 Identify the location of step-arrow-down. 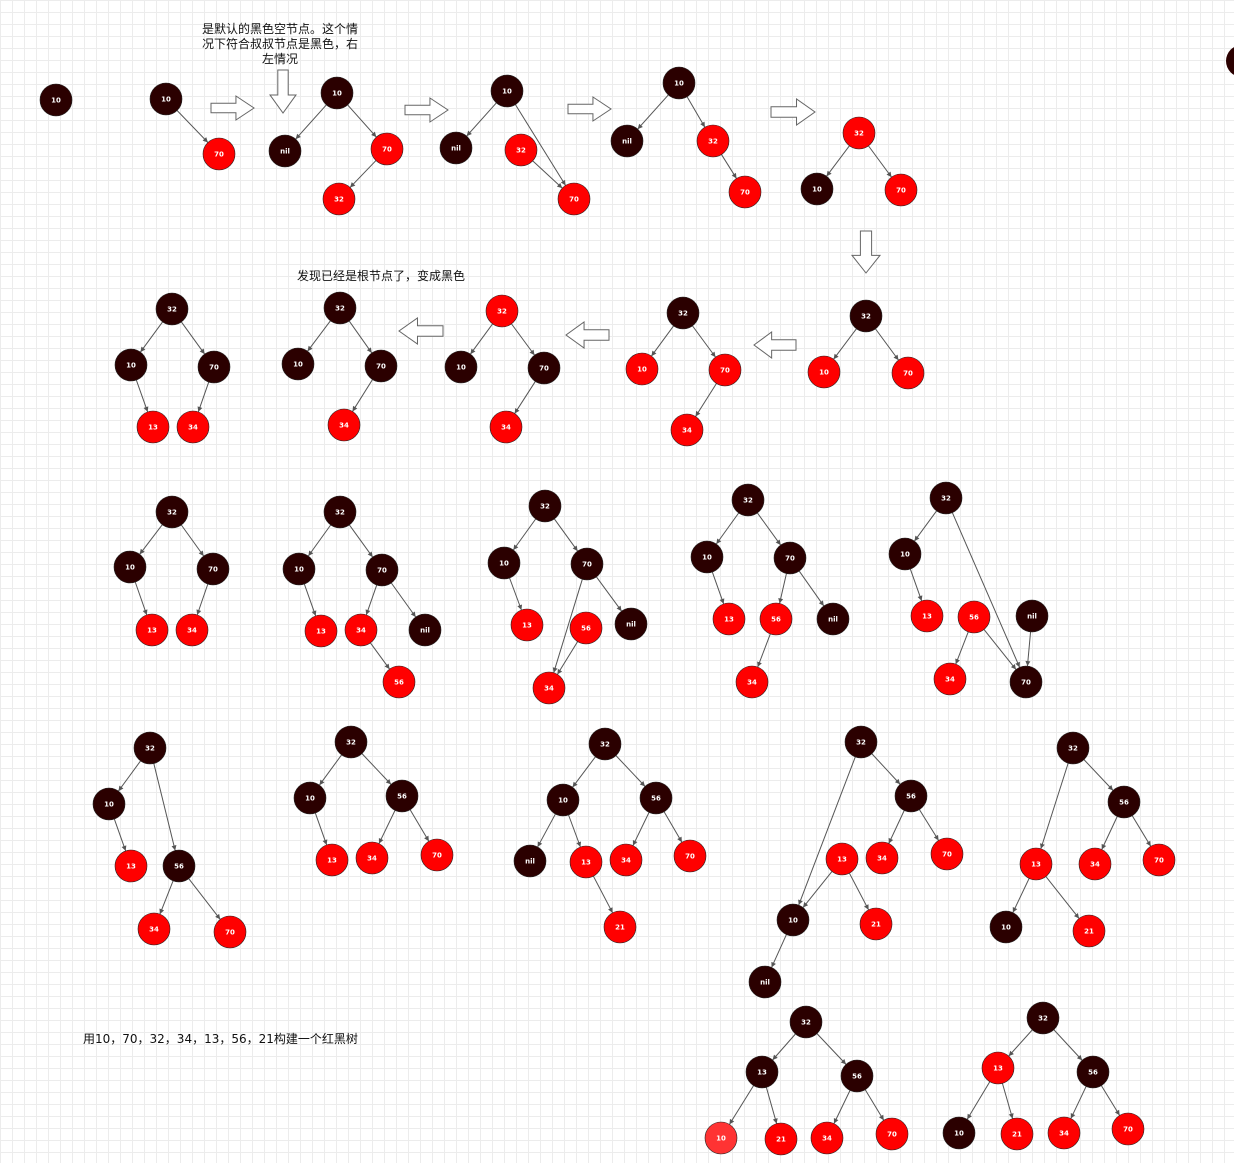
(866, 252).